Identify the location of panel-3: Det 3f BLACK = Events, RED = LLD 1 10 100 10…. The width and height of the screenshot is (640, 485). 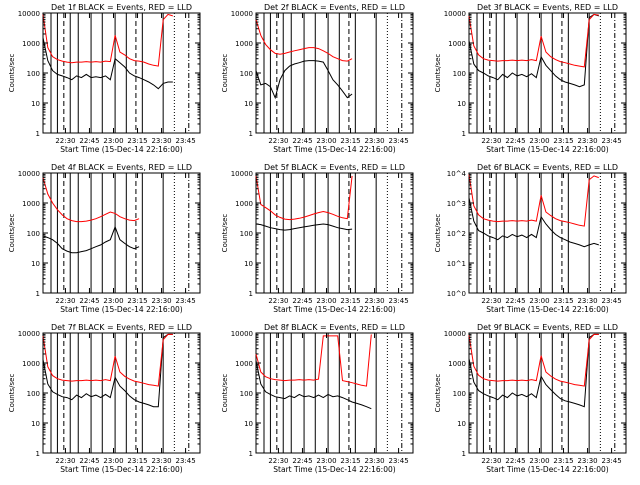
(530, 78).